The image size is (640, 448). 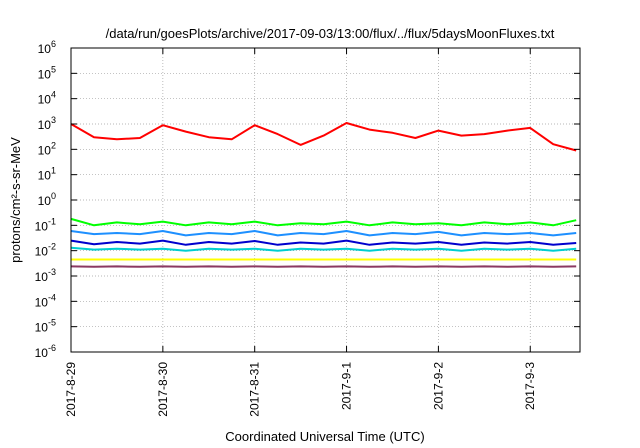 What do you see at coordinates (438, 386) in the screenshot?
I see `x-tick-label: 2017-9-2` at bounding box center [438, 386].